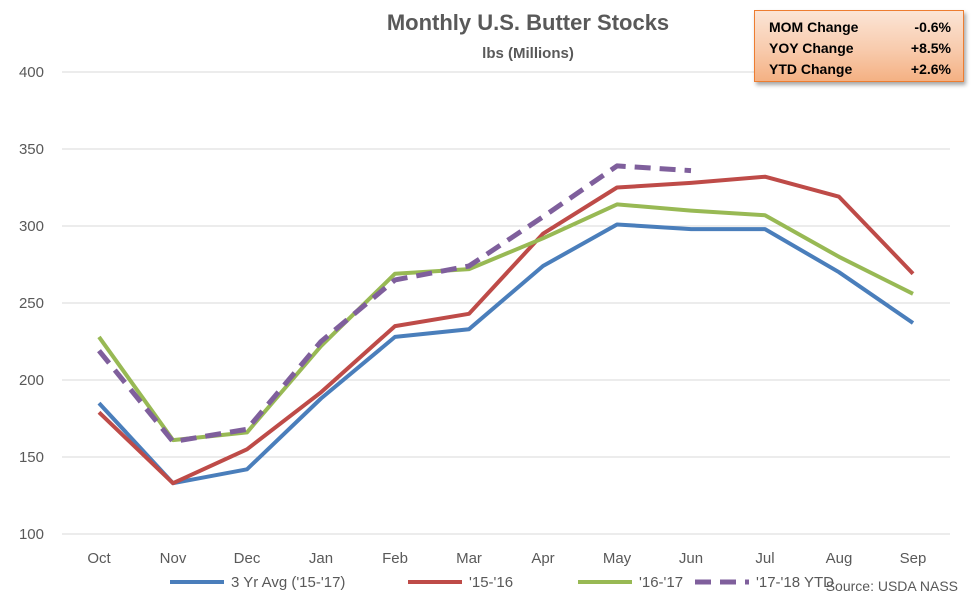 Image resolution: width=975 pixels, height=601 pixels. What do you see at coordinates (795, 582) in the screenshot?
I see `legend-label: '17-'18 YTD` at bounding box center [795, 582].